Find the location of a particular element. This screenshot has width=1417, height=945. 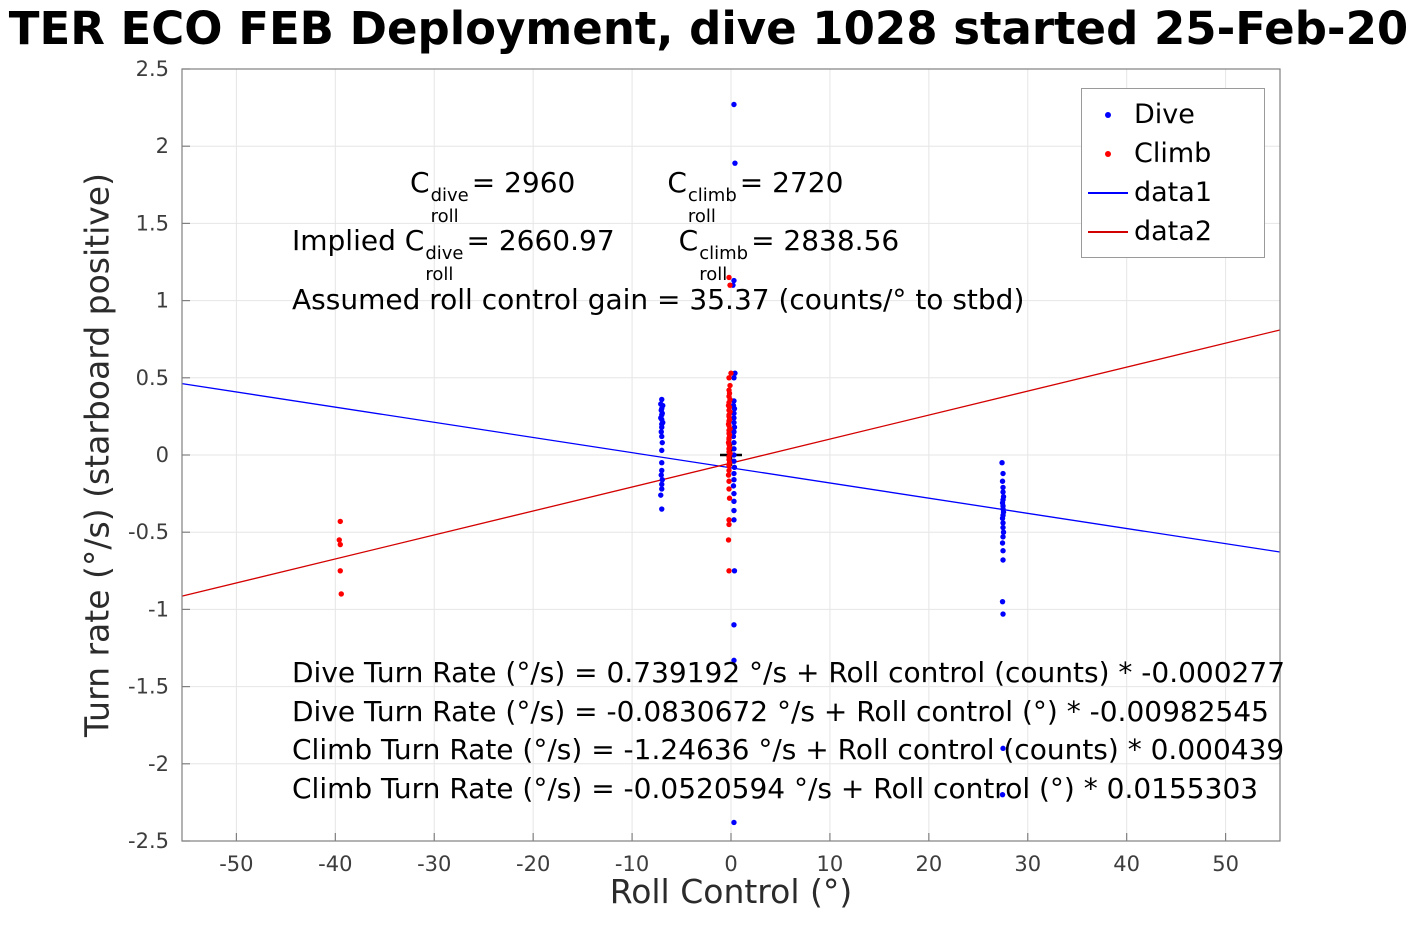

svg-text: 20 is located at coordinates (928, 864).